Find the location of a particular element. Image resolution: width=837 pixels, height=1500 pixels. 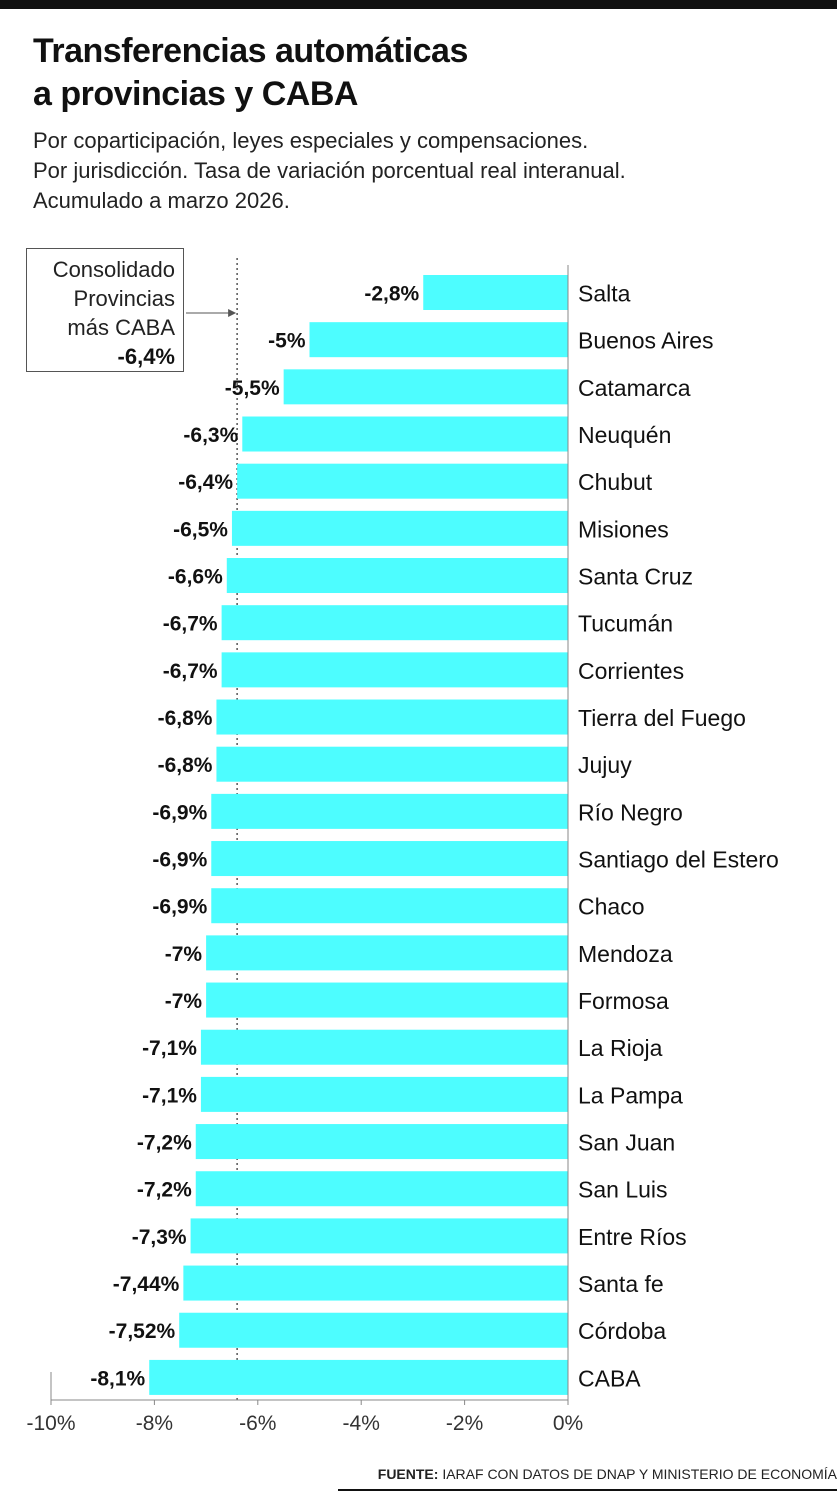

x-tick-label: -10% is located at coordinates (50, 1423).